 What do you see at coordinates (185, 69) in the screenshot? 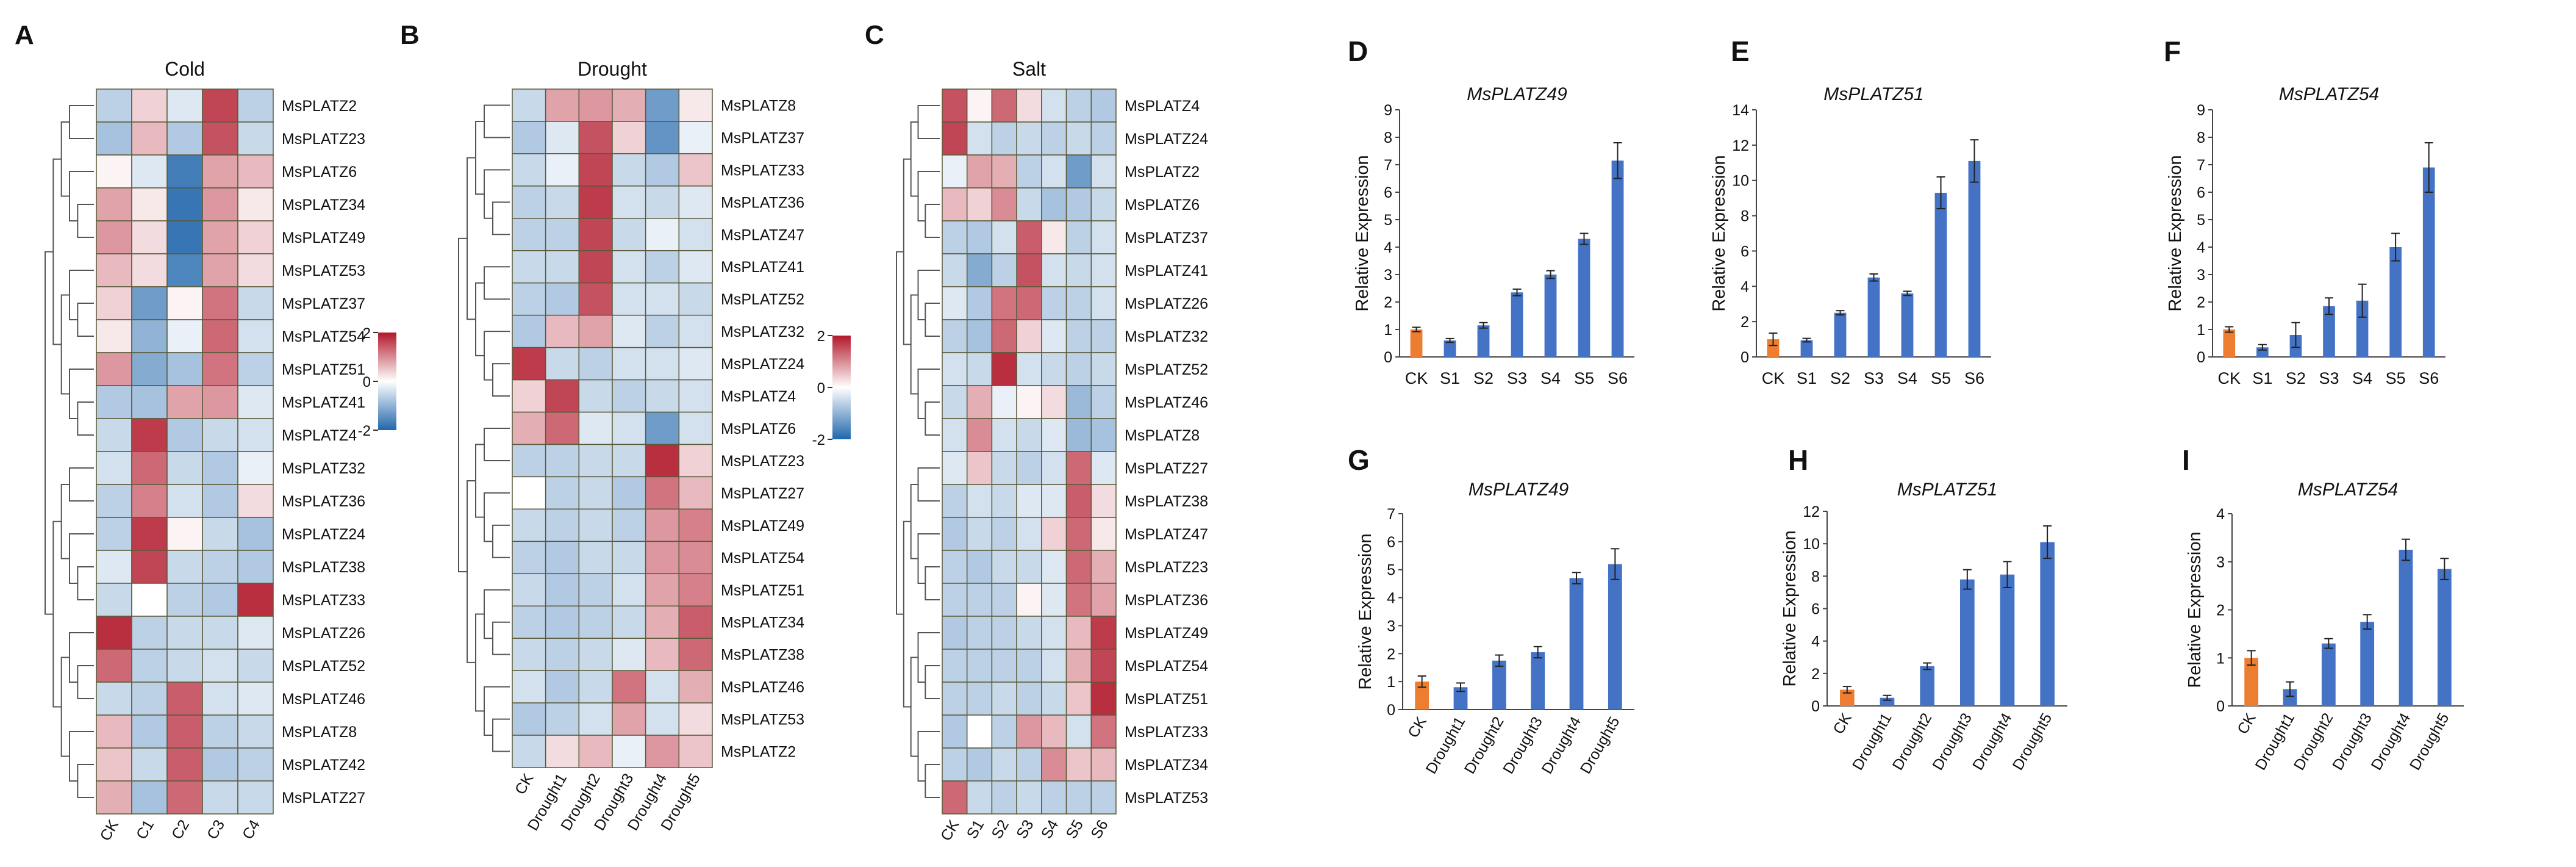
I see `heatmap-title: Cold` at bounding box center [185, 69].